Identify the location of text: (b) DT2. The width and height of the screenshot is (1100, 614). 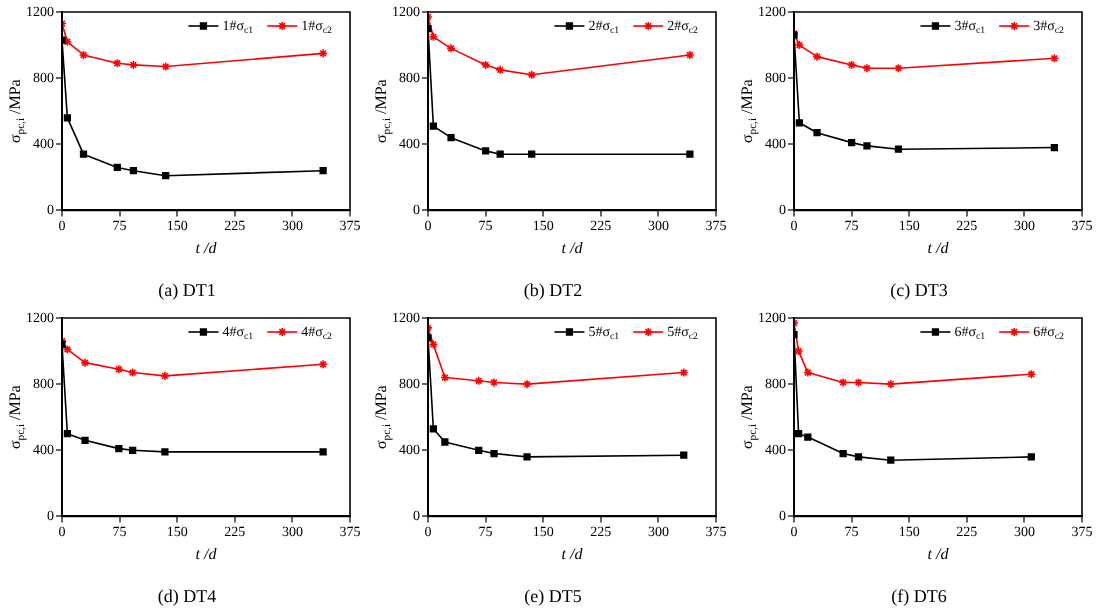
(553, 289).